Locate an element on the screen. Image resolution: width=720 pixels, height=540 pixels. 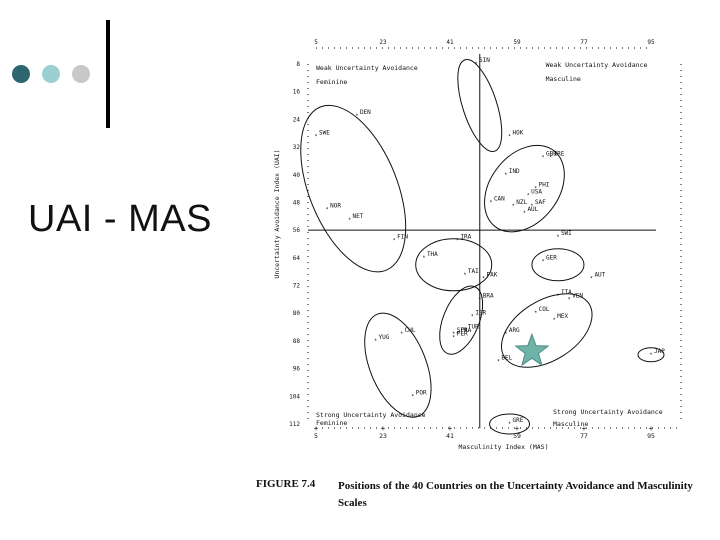
data-point-label: PAK is located at coordinates (492, 275).